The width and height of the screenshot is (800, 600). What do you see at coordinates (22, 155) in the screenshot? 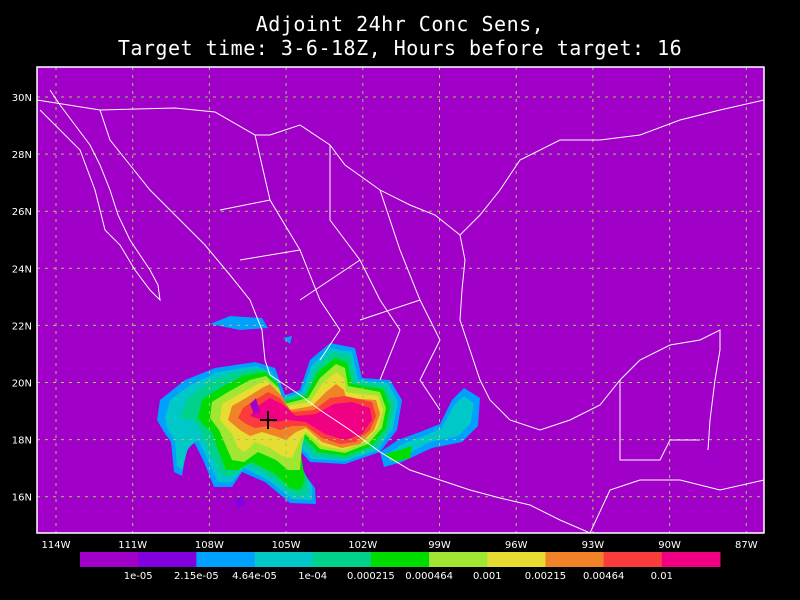
I see `lat-tick-label: 28N` at bounding box center [22, 155].